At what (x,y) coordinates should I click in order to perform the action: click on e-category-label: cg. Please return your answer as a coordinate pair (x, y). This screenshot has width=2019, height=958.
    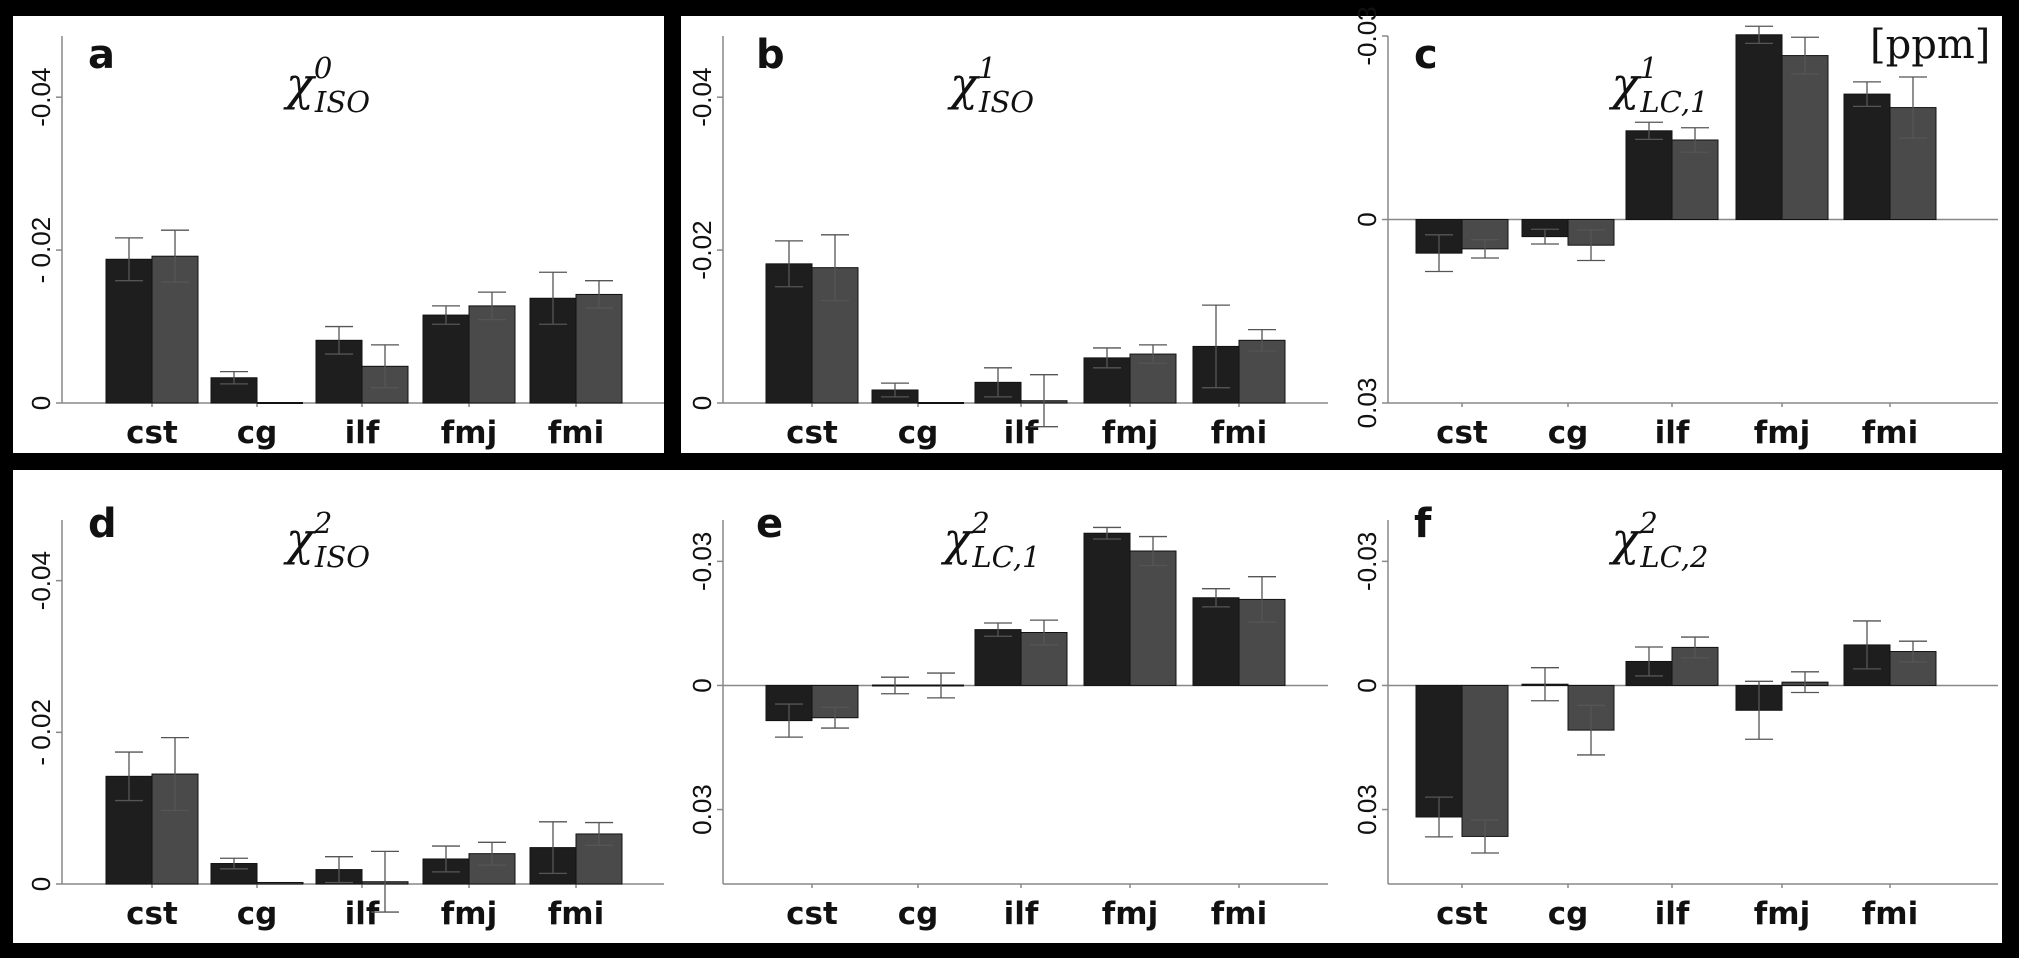
    Looking at the image, I should click on (918, 914).